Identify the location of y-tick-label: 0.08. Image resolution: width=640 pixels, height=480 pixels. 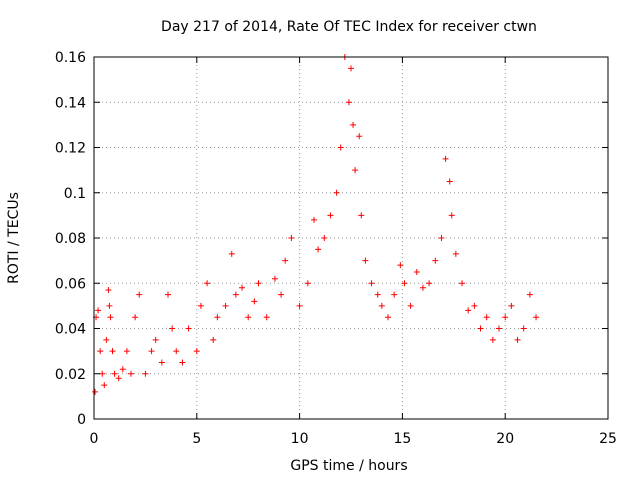
(70, 239).